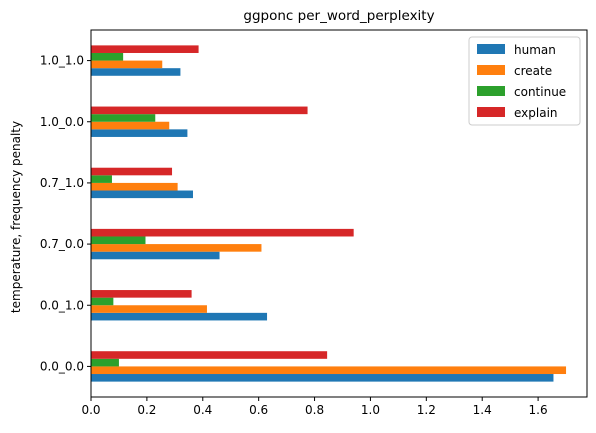  I want to click on x-tick-label: 0.4, so click(202, 410).